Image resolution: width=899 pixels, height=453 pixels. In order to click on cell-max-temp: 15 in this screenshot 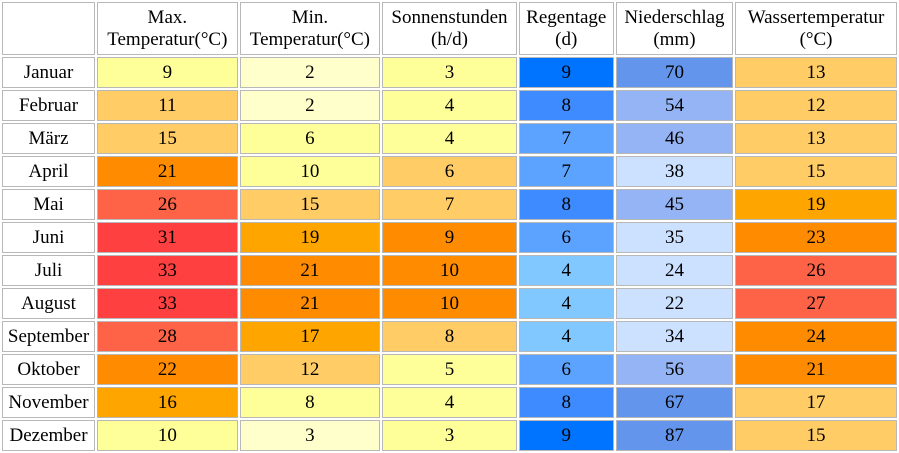, I will do `click(167, 138)`.